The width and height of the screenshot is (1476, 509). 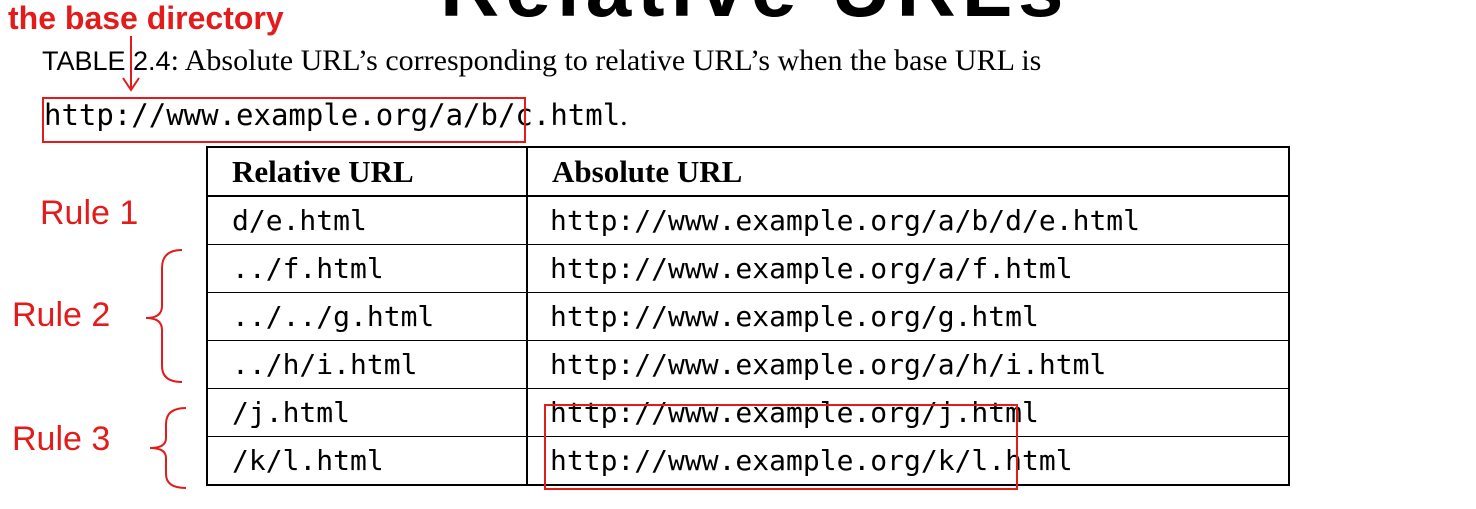 What do you see at coordinates (908, 220) in the screenshot?
I see `absolute-url-cell: http://www.example.org/a/b/d/e.html` at bounding box center [908, 220].